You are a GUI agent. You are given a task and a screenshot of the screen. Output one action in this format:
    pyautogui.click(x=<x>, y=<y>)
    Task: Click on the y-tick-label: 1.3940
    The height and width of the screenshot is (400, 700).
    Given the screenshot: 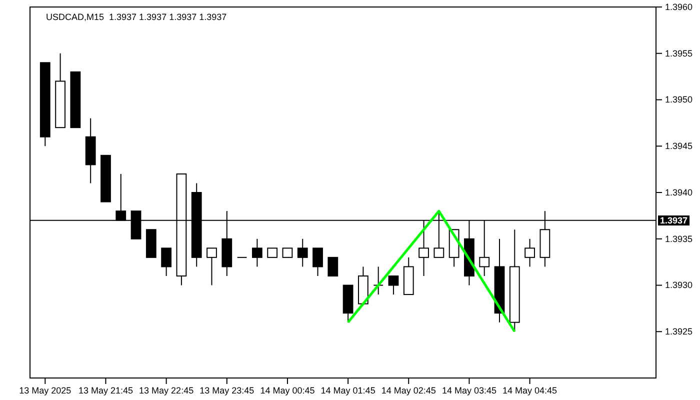 What is the action you would take?
    pyautogui.click(x=679, y=192)
    